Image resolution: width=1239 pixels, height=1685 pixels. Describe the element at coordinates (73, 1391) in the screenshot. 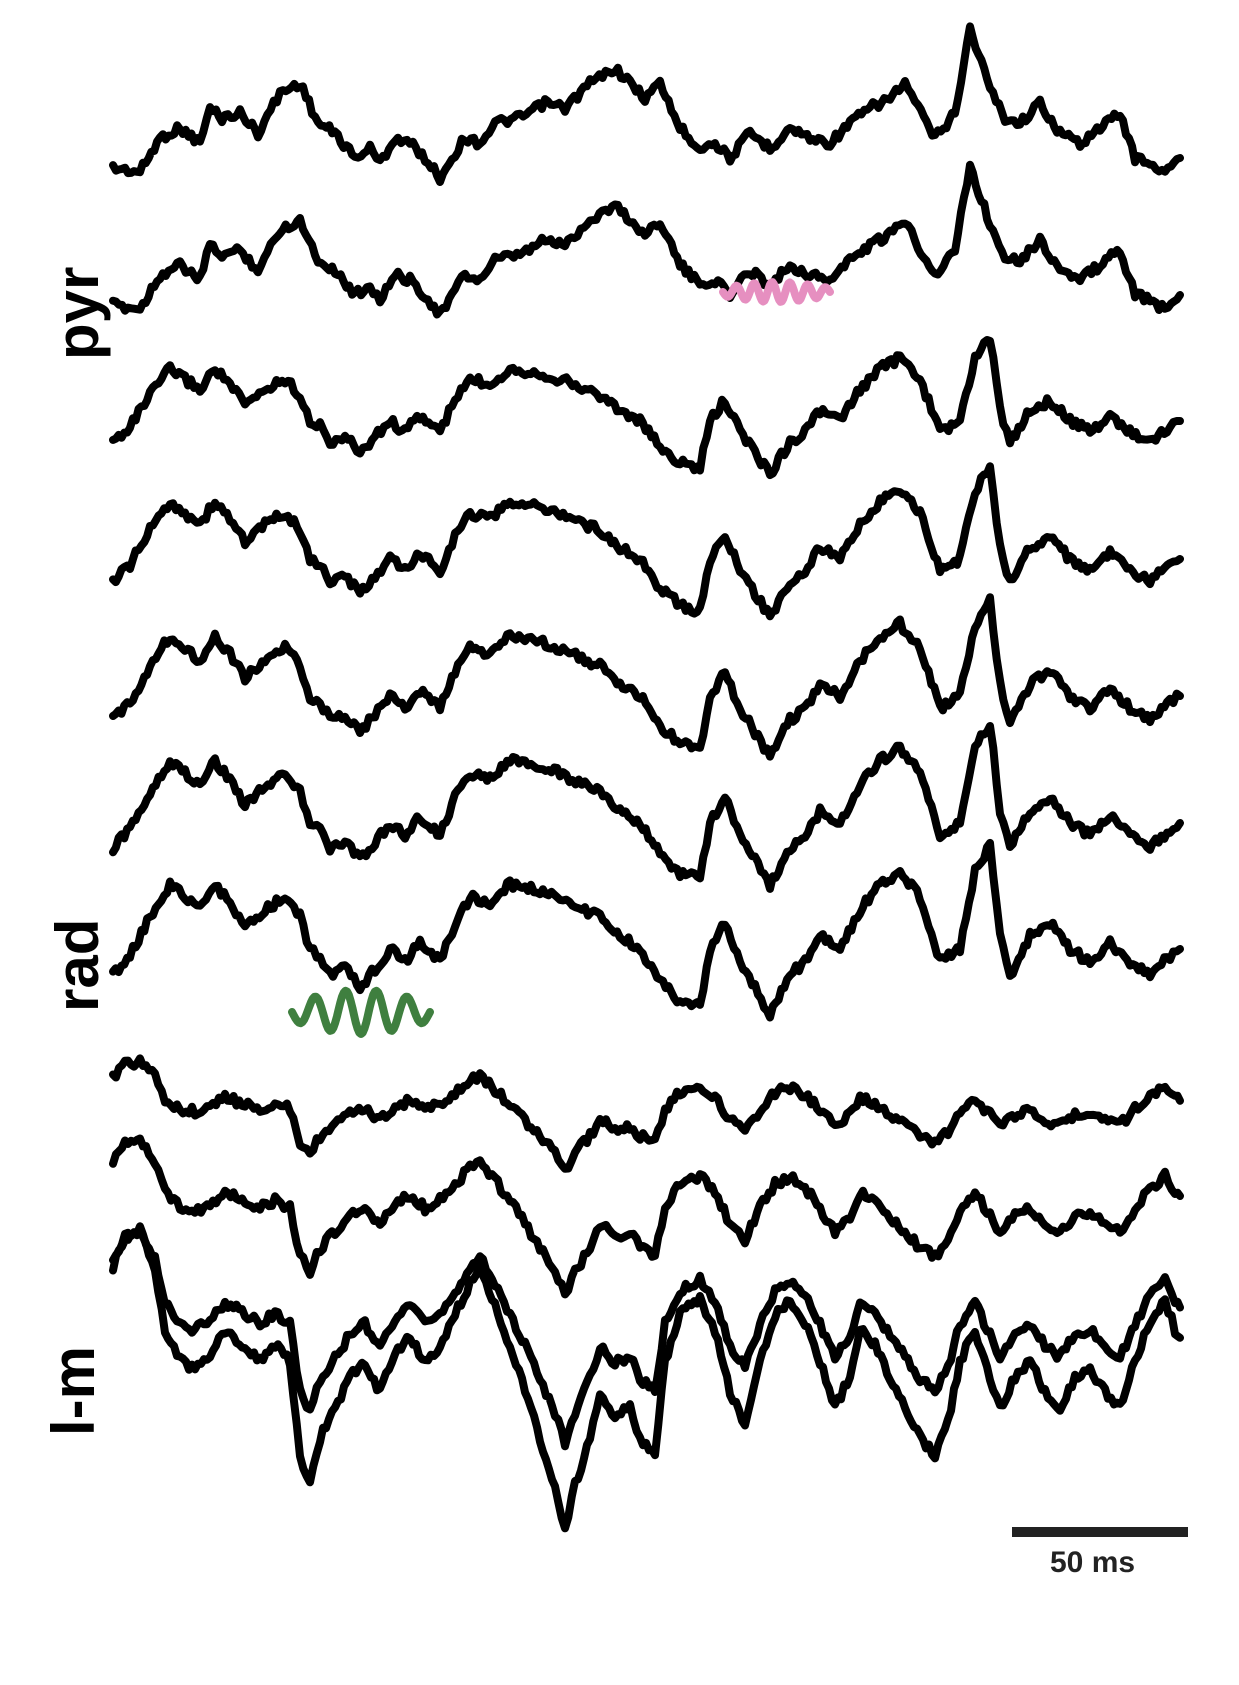

I see `layer-label-lm: l-m` at that location.